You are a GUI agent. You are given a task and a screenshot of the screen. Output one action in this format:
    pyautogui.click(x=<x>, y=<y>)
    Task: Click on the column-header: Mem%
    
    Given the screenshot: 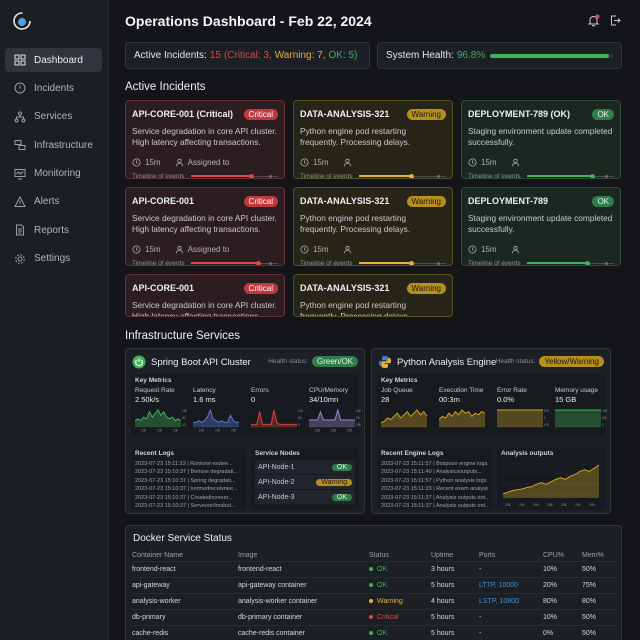 What is the action you would take?
    pyautogui.click(x=593, y=555)
    